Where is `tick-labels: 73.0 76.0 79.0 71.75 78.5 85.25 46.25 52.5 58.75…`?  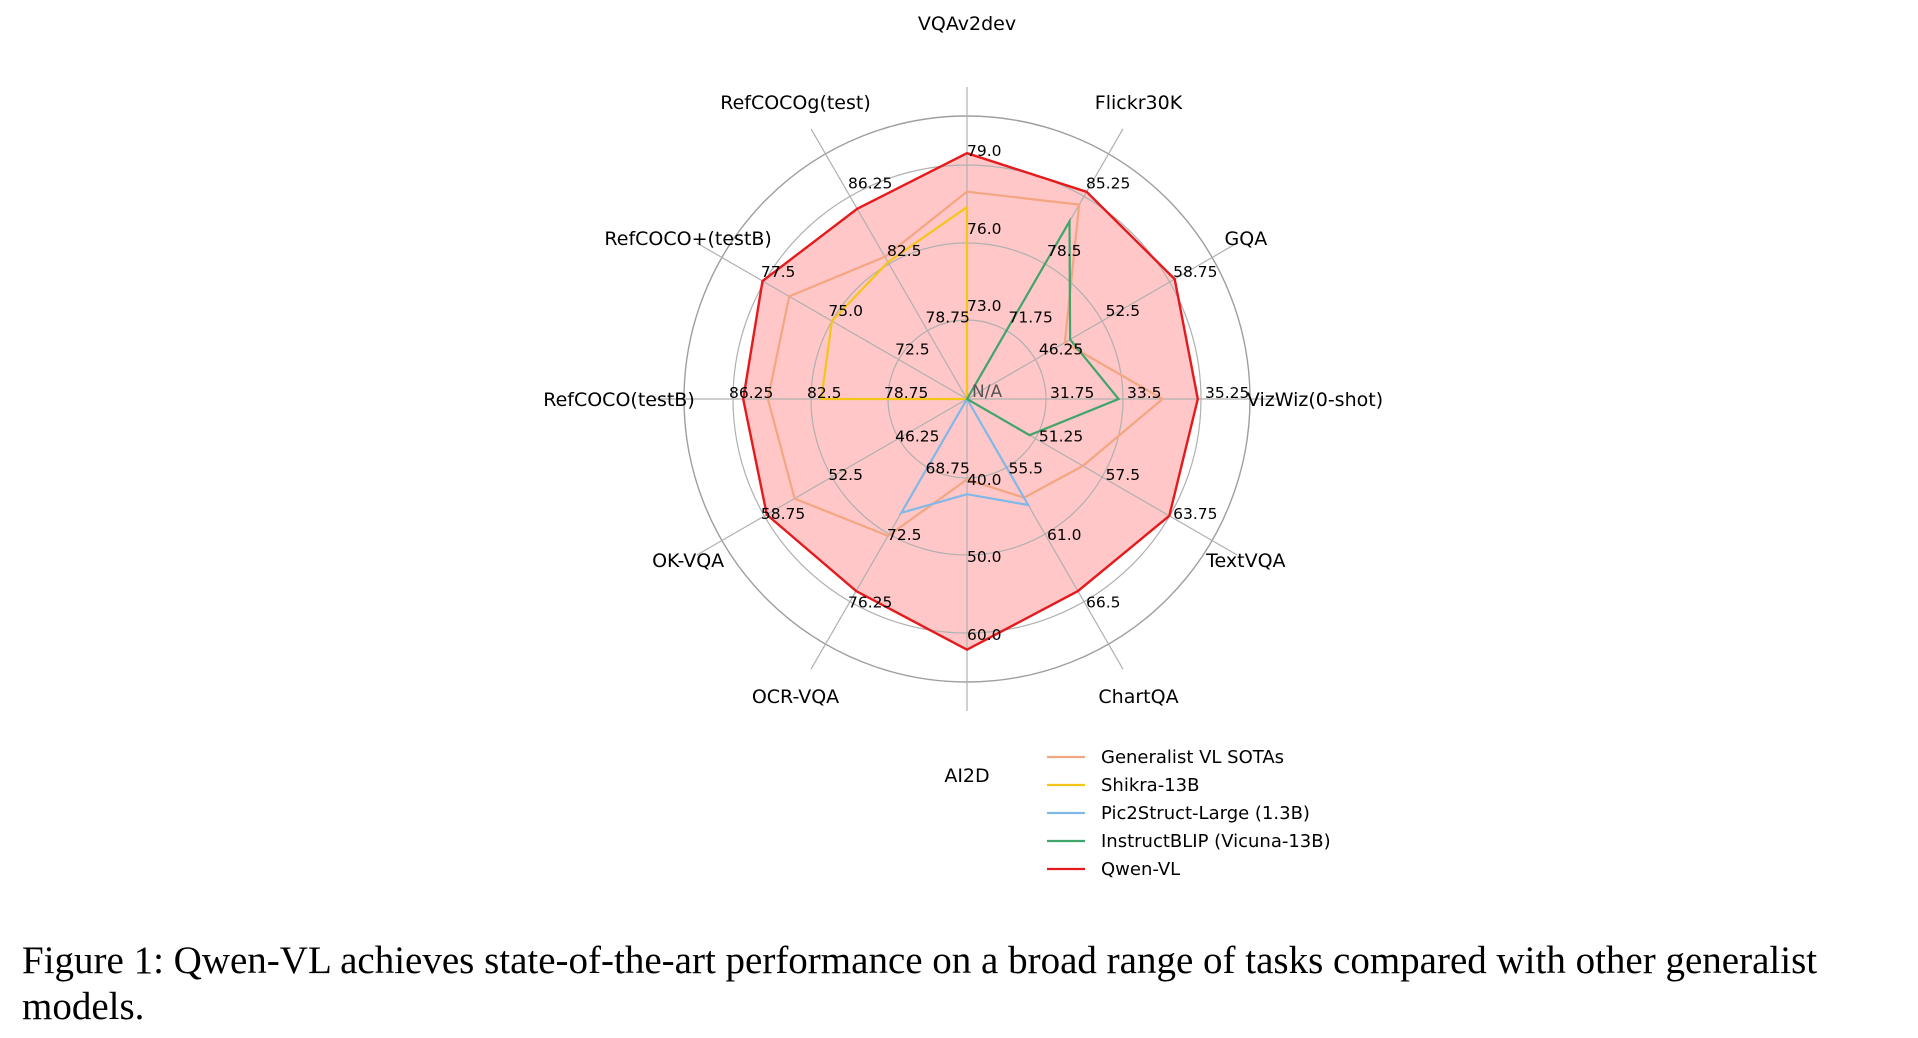
tick-labels: 73.0 76.0 79.0 71.75 78.5 85.25 46.25 52.5 58.75… is located at coordinates (989, 393).